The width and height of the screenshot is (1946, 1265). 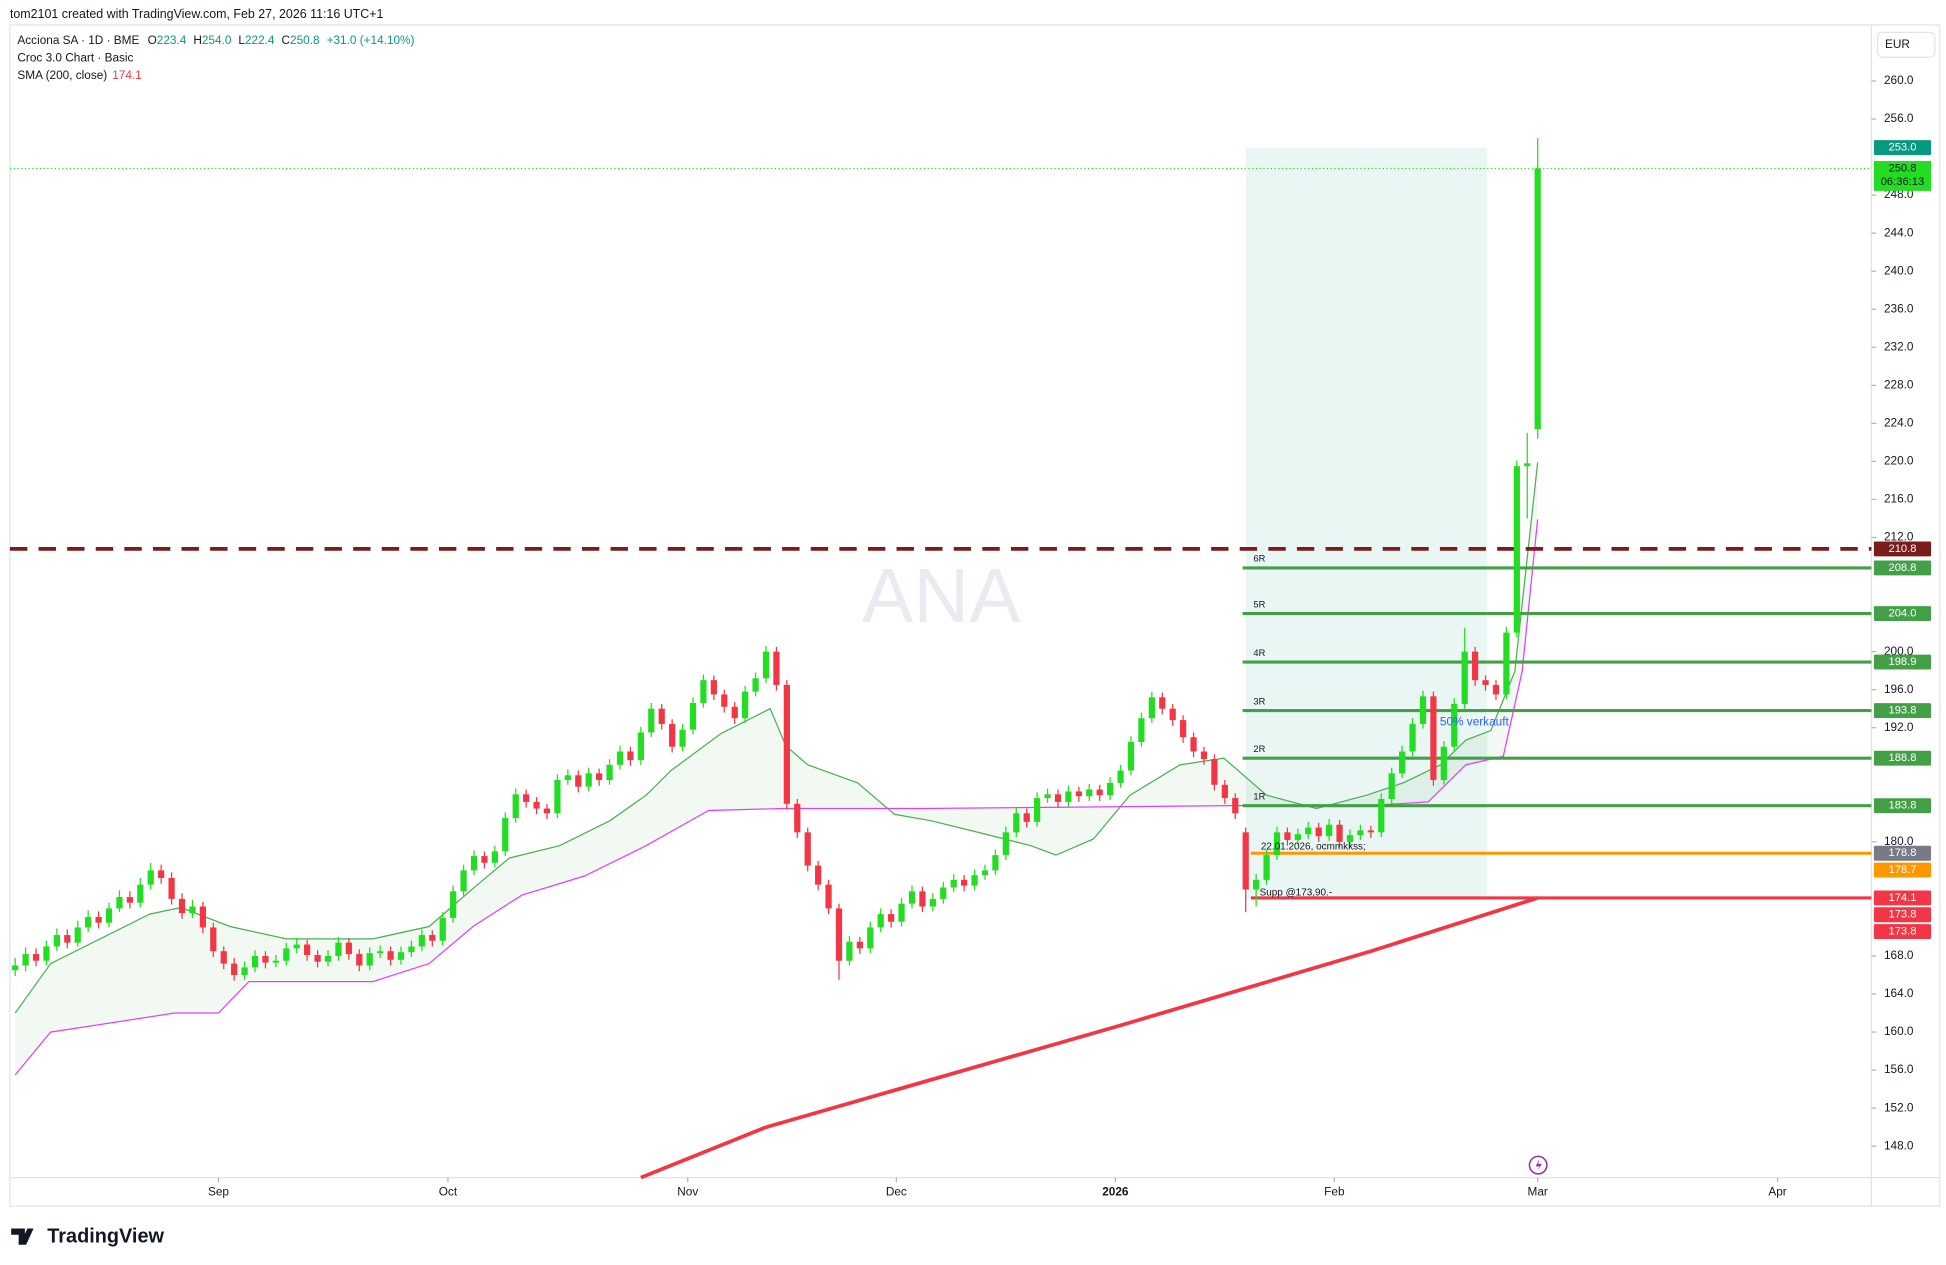 What do you see at coordinates (78, 40) in the screenshot?
I see `symbol: Acciona SA · 1D · BME` at bounding box center [78, 40].